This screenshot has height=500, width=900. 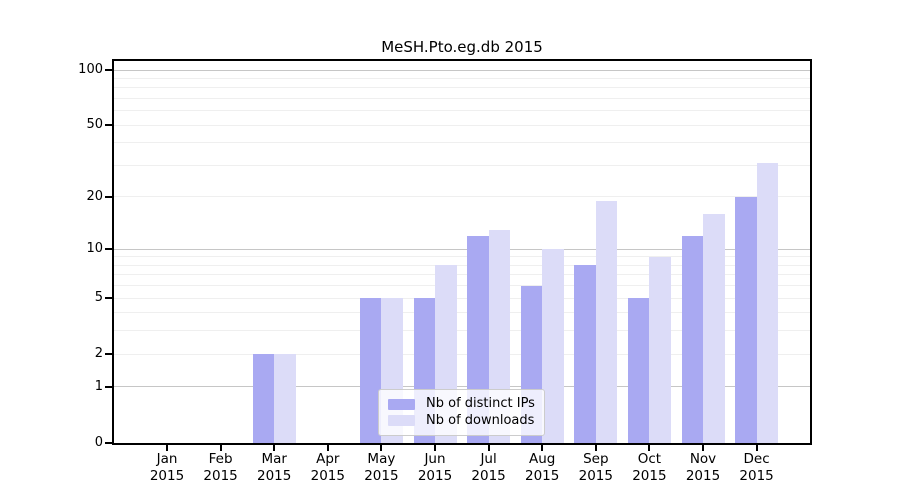 I want to click on bar-nb-of-downloads-oct-2015, so click(x=660, y=349).